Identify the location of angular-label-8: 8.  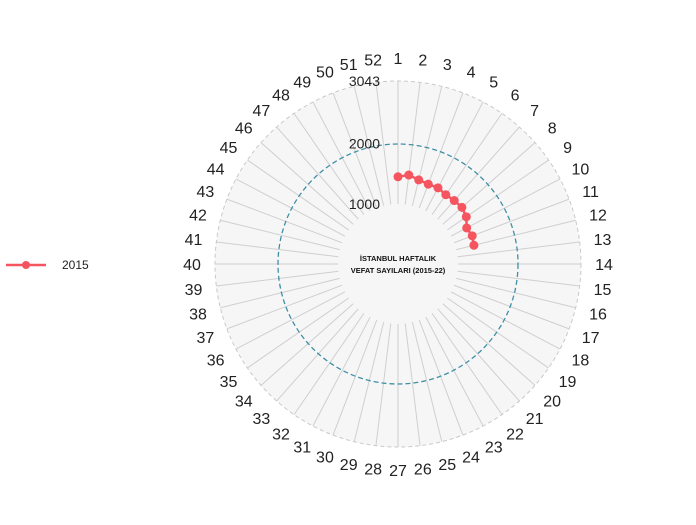
(552, 128).